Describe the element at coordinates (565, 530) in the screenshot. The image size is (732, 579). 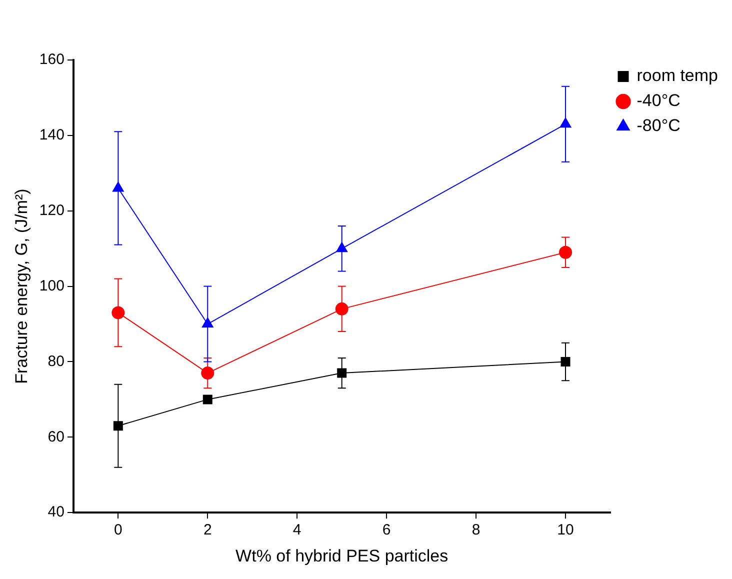
I see `x-tick-label: 10` at that location.